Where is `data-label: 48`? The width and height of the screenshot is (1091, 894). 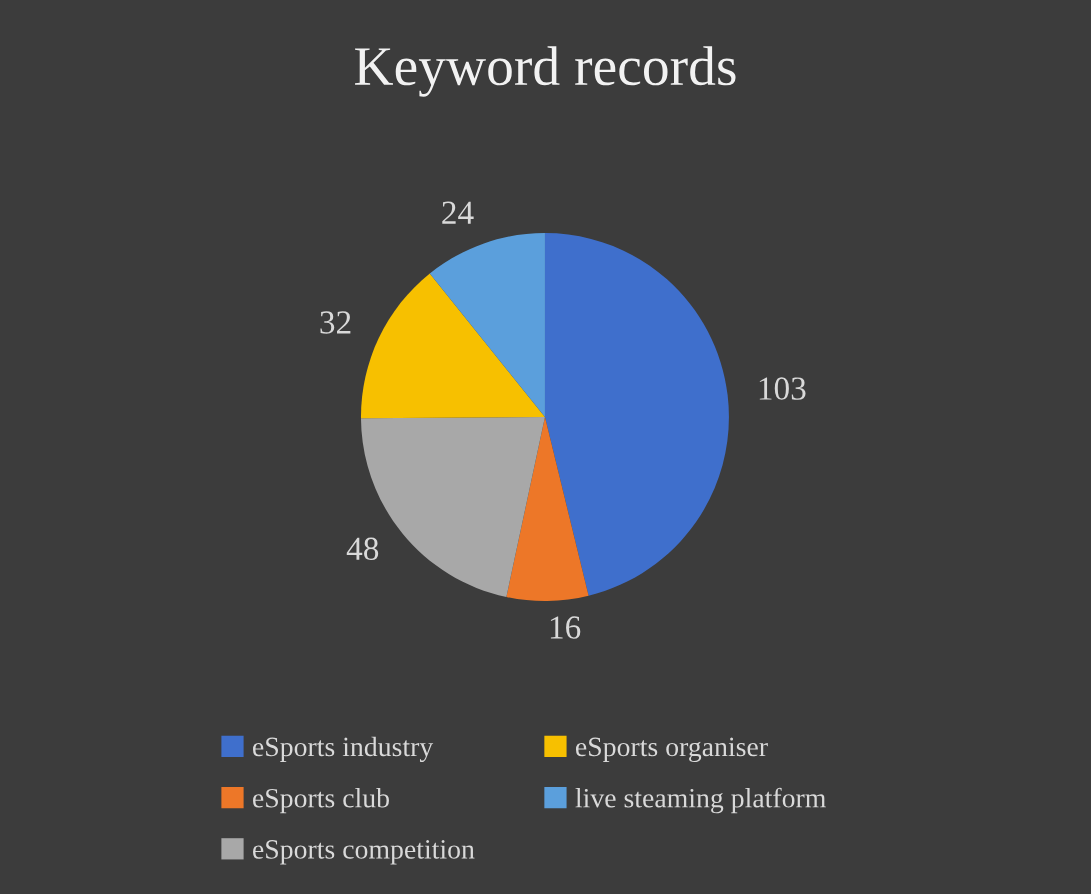
data-label: 48 is located at coordinates (362, 549).